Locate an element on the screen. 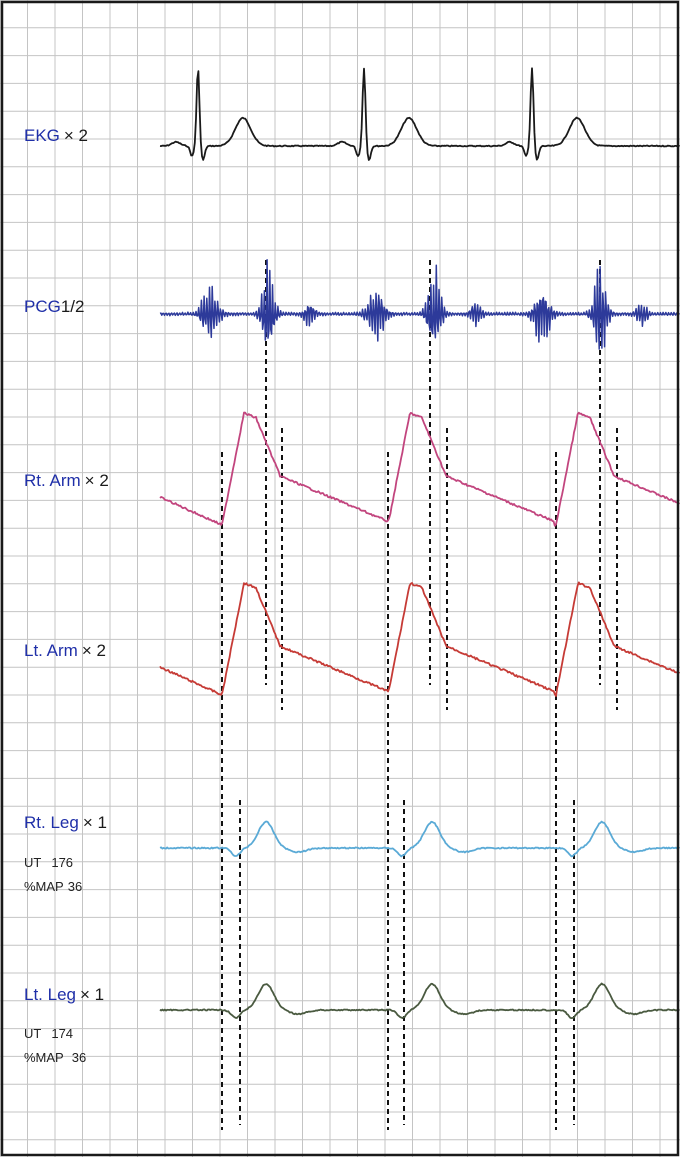 The image size is (680, 1157). rt-arm-gain: × 2 is located at coordinates (97, 480).